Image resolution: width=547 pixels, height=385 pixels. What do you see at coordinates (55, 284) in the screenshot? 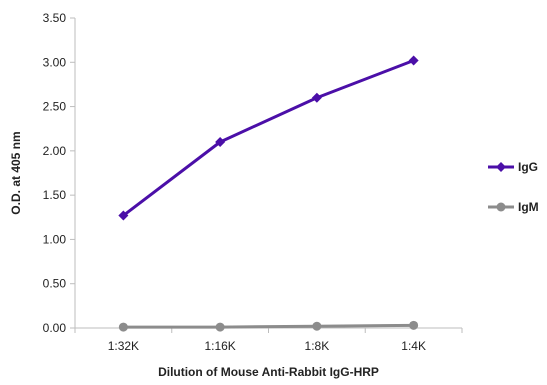
I see `y-tick-label: 0.50` at bounding box center [55, 284].